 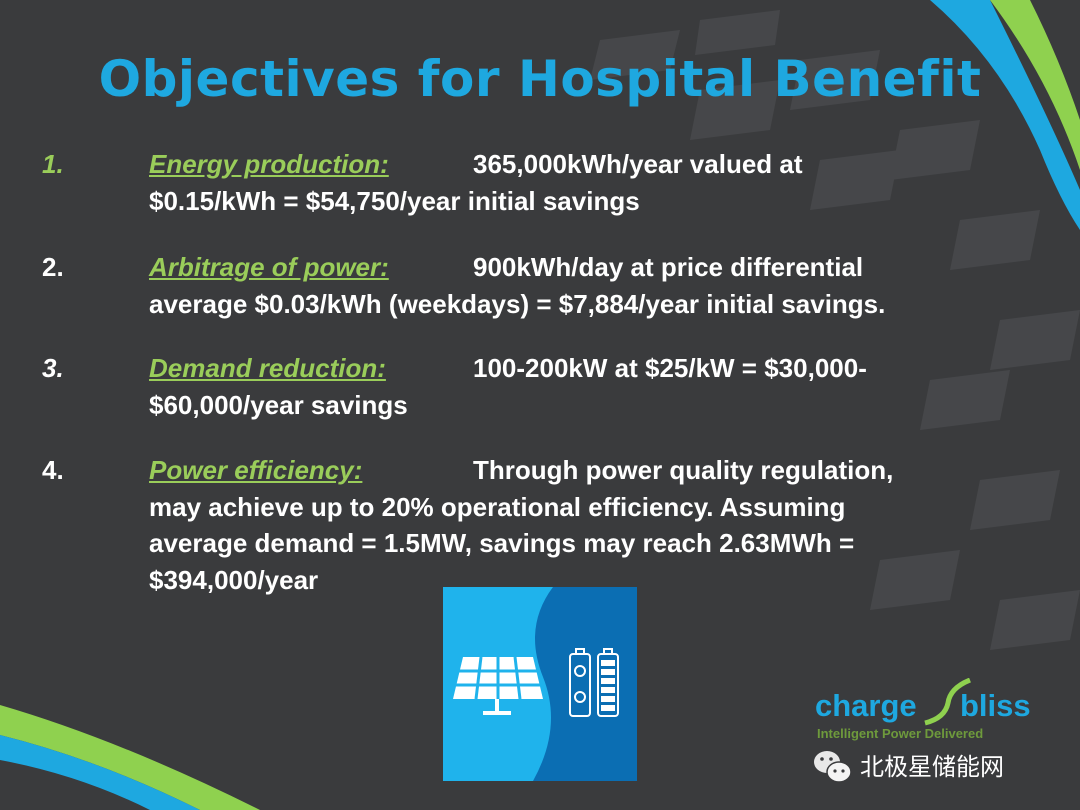 What do you see at coordinates (53, 267) in the screenshot?
I see `item-number: 2.` at bounding box center [53, 267].